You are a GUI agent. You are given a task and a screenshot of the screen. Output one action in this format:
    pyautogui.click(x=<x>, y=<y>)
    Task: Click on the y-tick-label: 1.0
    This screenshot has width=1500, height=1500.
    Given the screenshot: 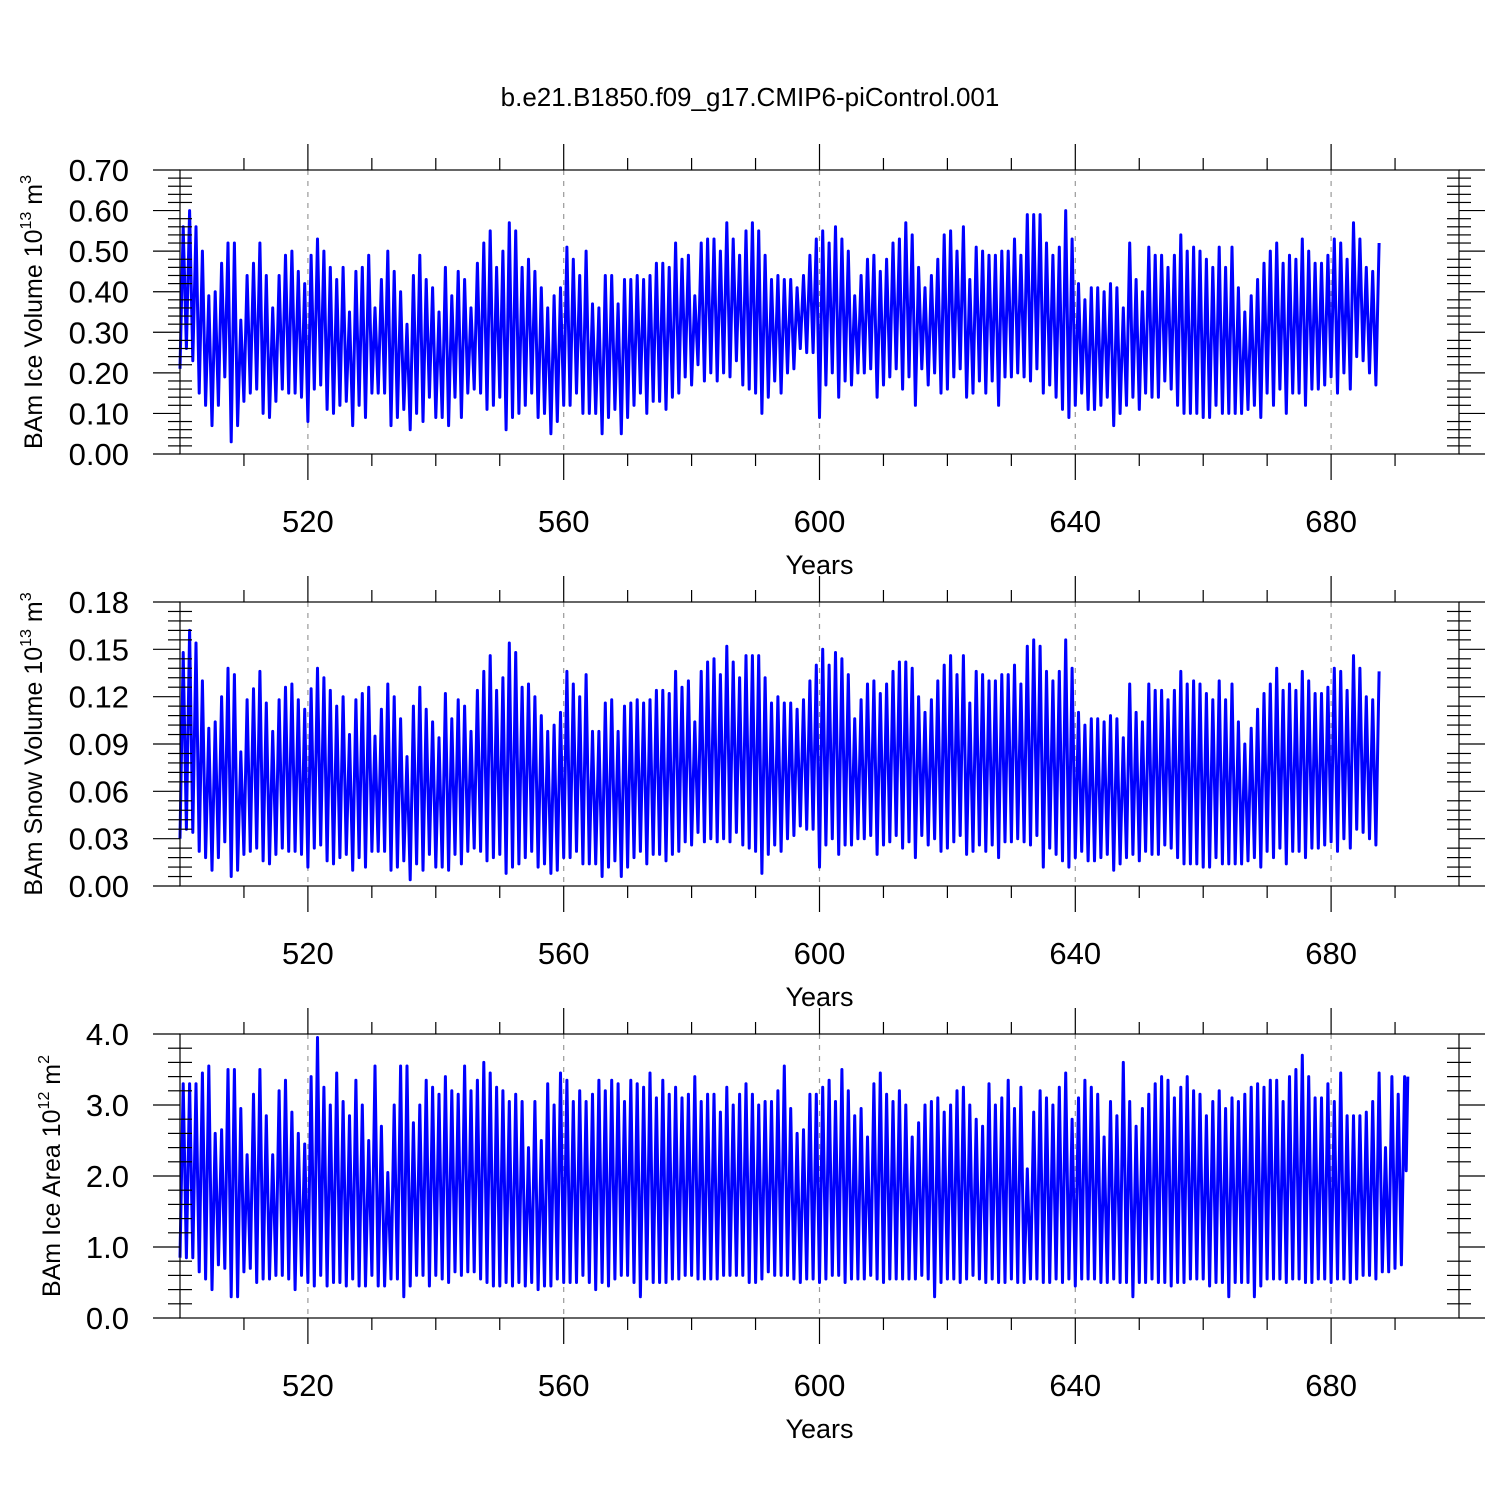 What is the action you would take?
    pyautogui.click(x=107, y=1247)
    